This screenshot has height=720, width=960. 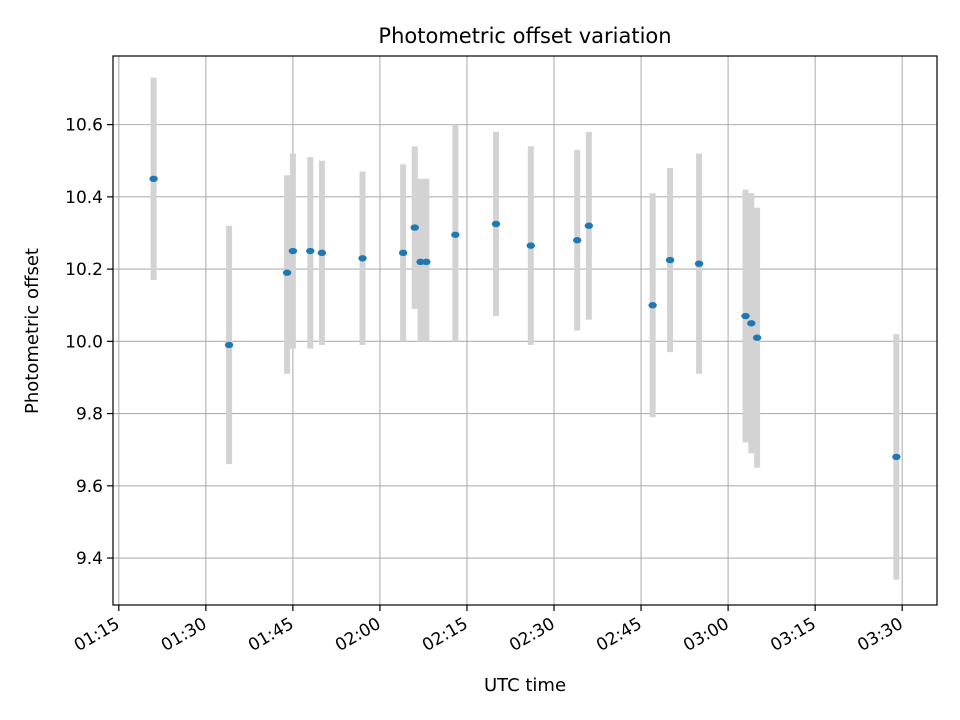 I want to click on x-axis-label: UTC time, so click(x=525, y=685).